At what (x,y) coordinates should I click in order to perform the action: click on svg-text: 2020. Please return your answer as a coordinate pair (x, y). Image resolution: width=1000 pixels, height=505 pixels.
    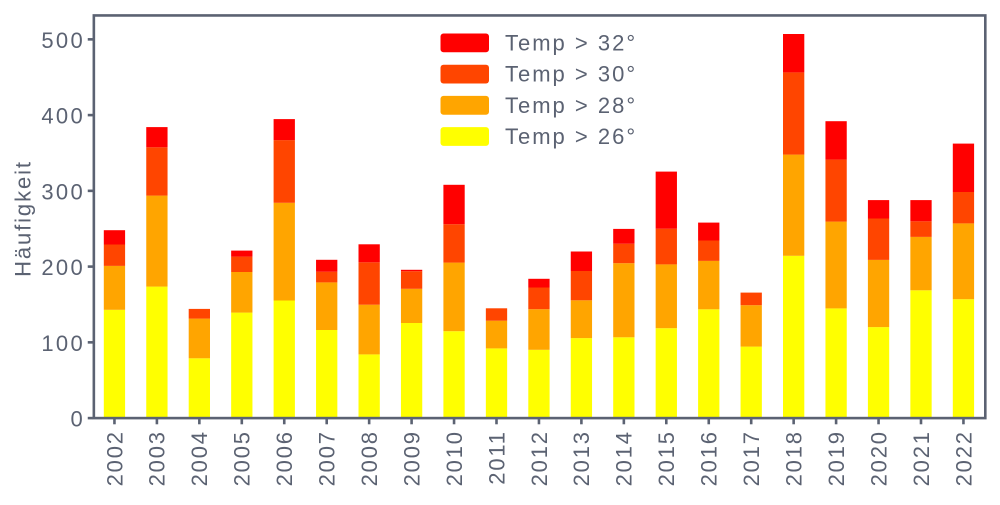
    Looking at the image, I should click on (878, 458).